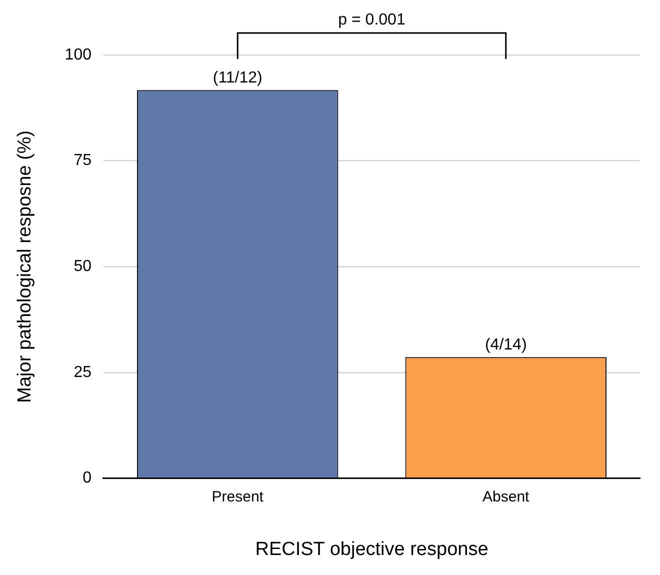 Image resolution: width=660 pixels, height=575 pixels. What do you see at coordinates (371, 549) in the screenshot?
I see `x-axis-title: RECIST objective response` at bounding box center [371, 549].